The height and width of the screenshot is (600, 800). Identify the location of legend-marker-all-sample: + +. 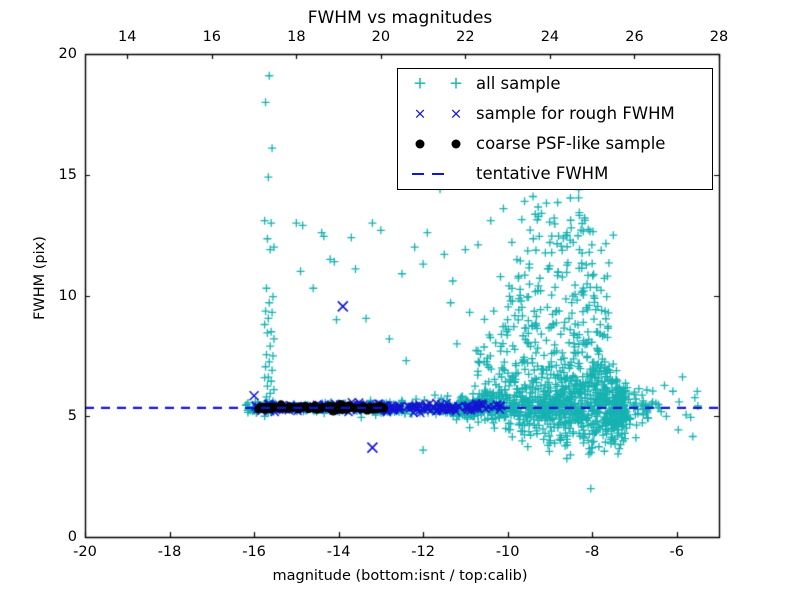
(440, 84).